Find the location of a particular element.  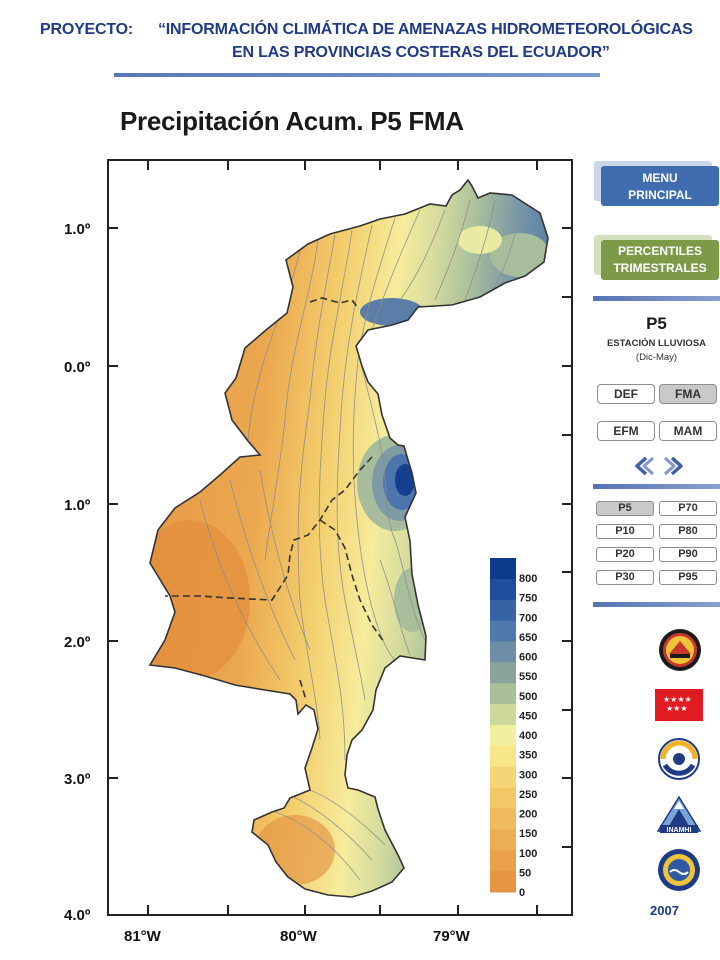

season-button-fma: FMA is located at coordinates (688, 394).